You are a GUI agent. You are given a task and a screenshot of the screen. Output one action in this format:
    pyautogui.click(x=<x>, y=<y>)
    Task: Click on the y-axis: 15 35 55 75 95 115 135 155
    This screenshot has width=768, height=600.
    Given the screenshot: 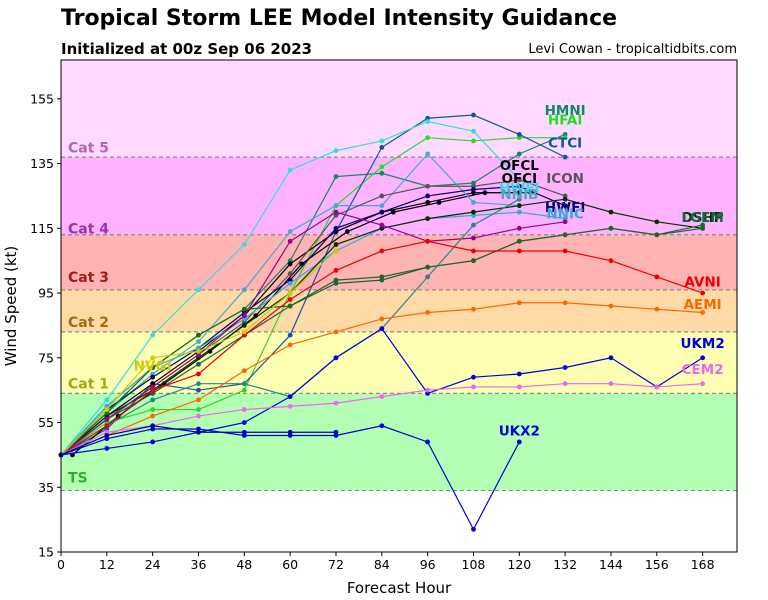 What is the action you would take?
    pyautogui.click(x=45, y=325)
    